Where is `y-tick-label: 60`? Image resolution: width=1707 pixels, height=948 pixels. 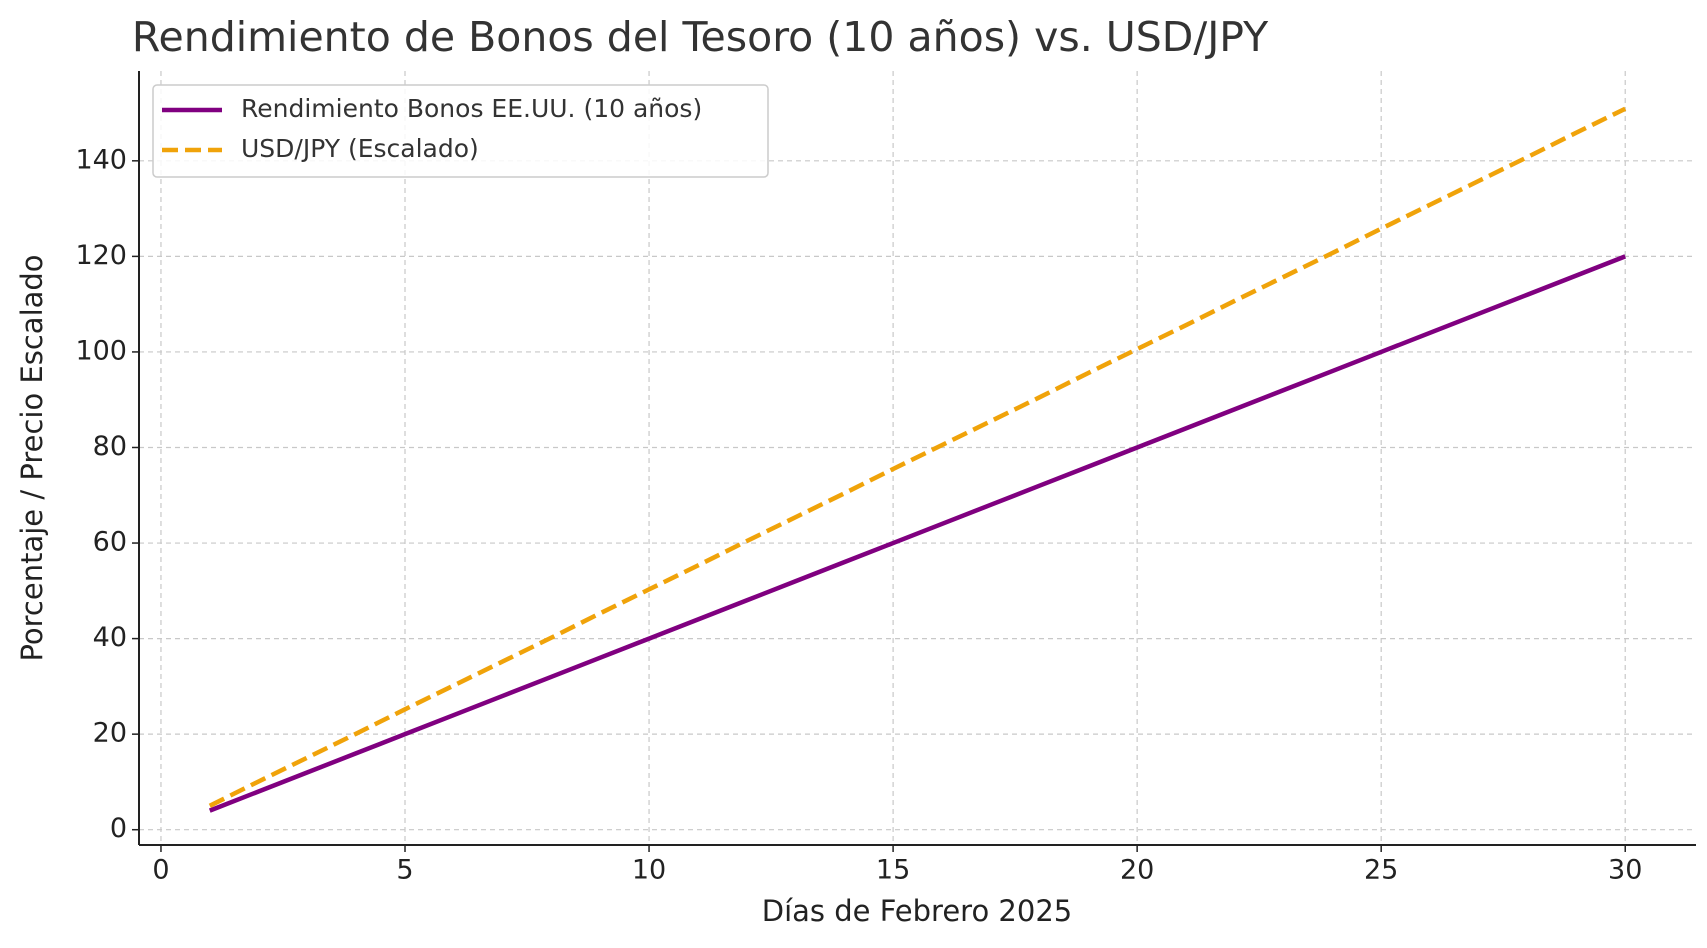 y-tick-label: 60 is located at coordinates (110, 542).